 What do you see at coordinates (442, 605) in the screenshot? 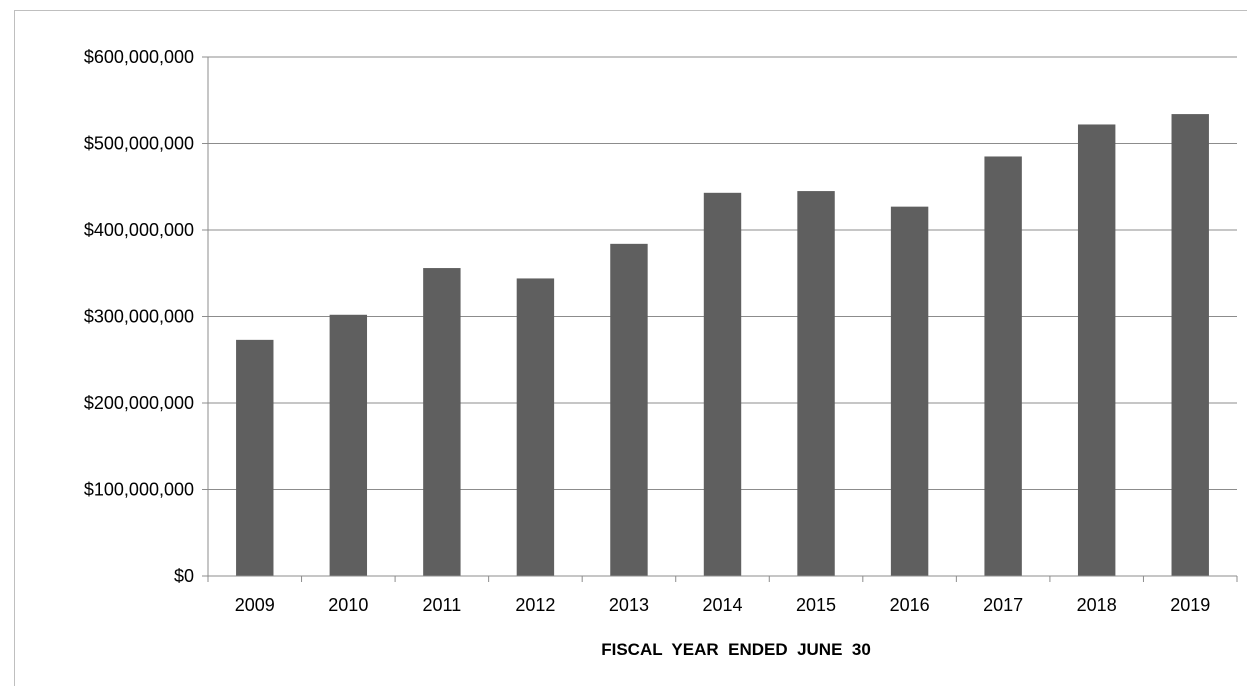
I see `x-tick-label: 2011` at bounding box center [442, 605].